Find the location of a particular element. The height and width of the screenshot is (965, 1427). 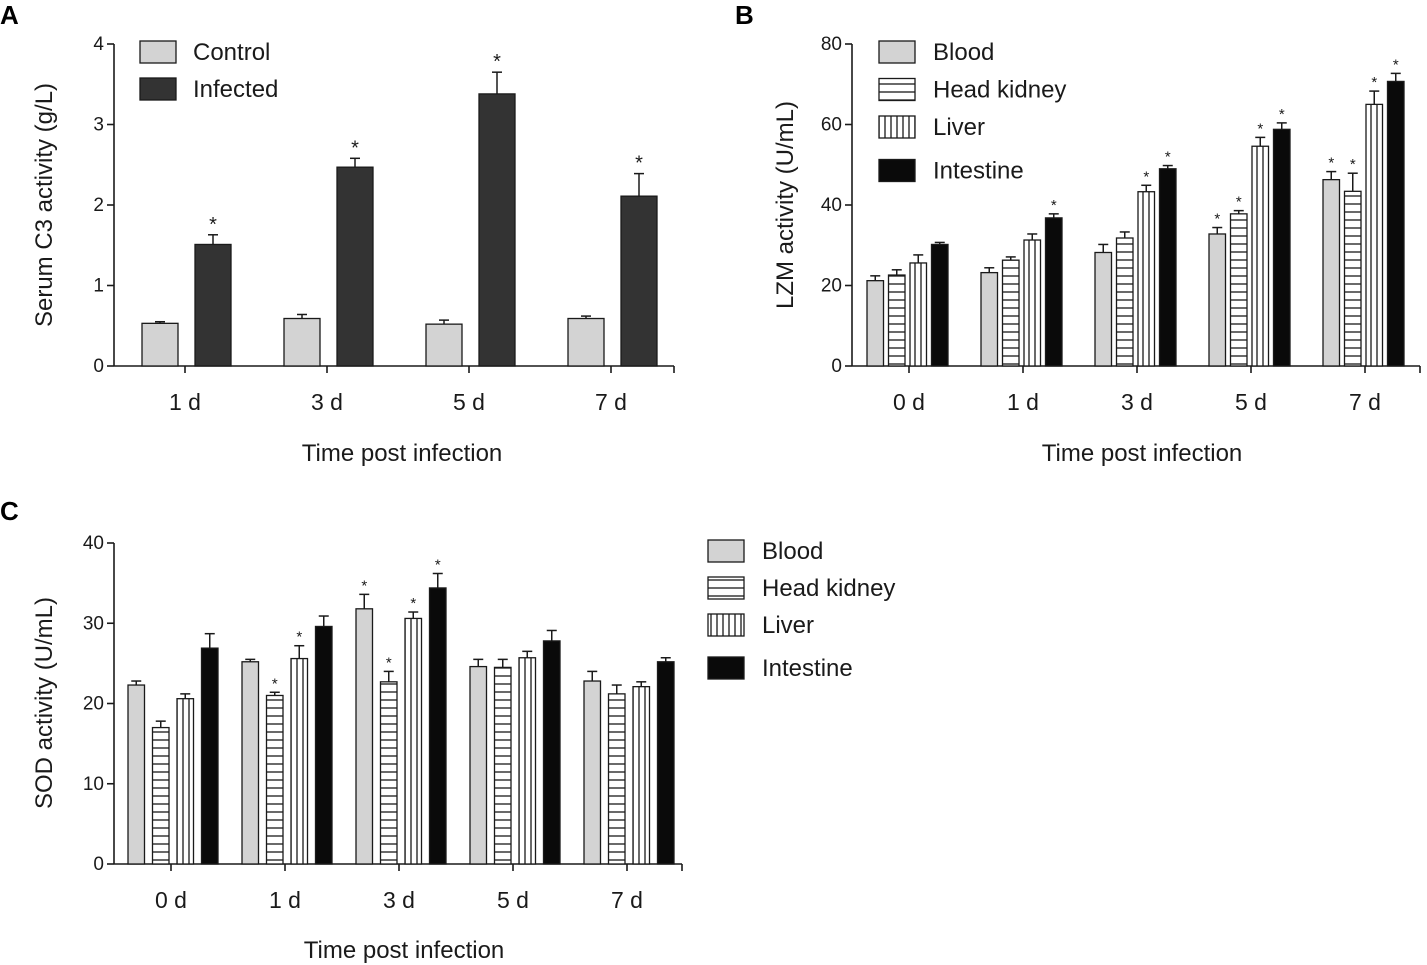

y-axis-title: SOD activity (U/mL) is located at coordinates (44, 703).